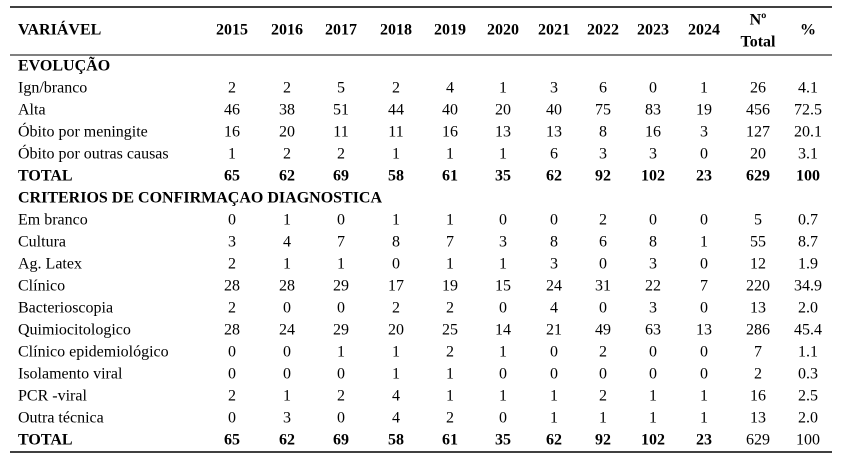 This screenshot has width=841, height=459. Describe the element at coordinates (503, 110) in the screenshot. I see `cell: 20` at that location.